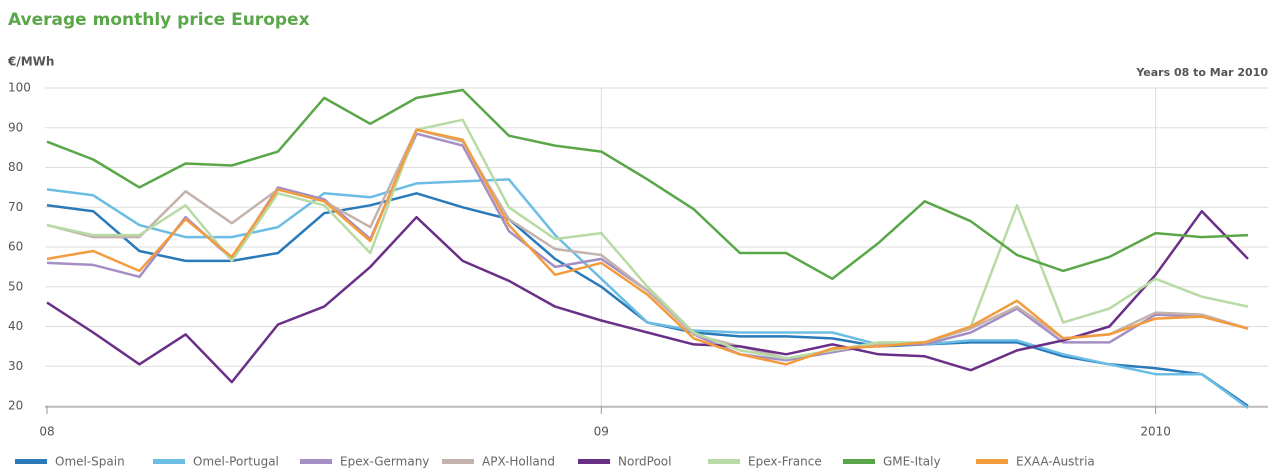  I want to click on y-tick-label: 90, so click(15, 127).